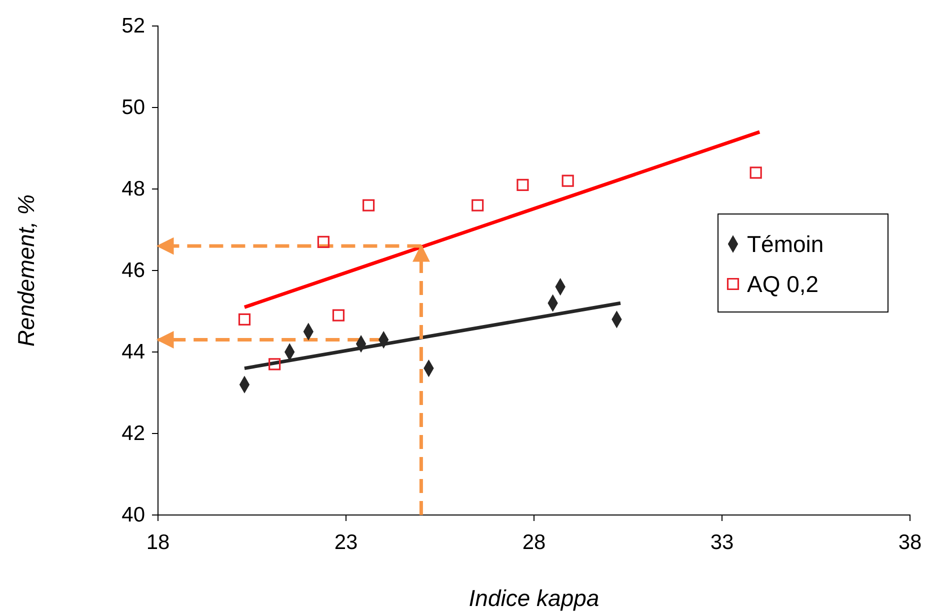 The image size is (928, 614). What do you see at coordinates (534, 598) in the screenshot?
I see `x-axis-title: Indice kappa` at bounding box center [534, 598].